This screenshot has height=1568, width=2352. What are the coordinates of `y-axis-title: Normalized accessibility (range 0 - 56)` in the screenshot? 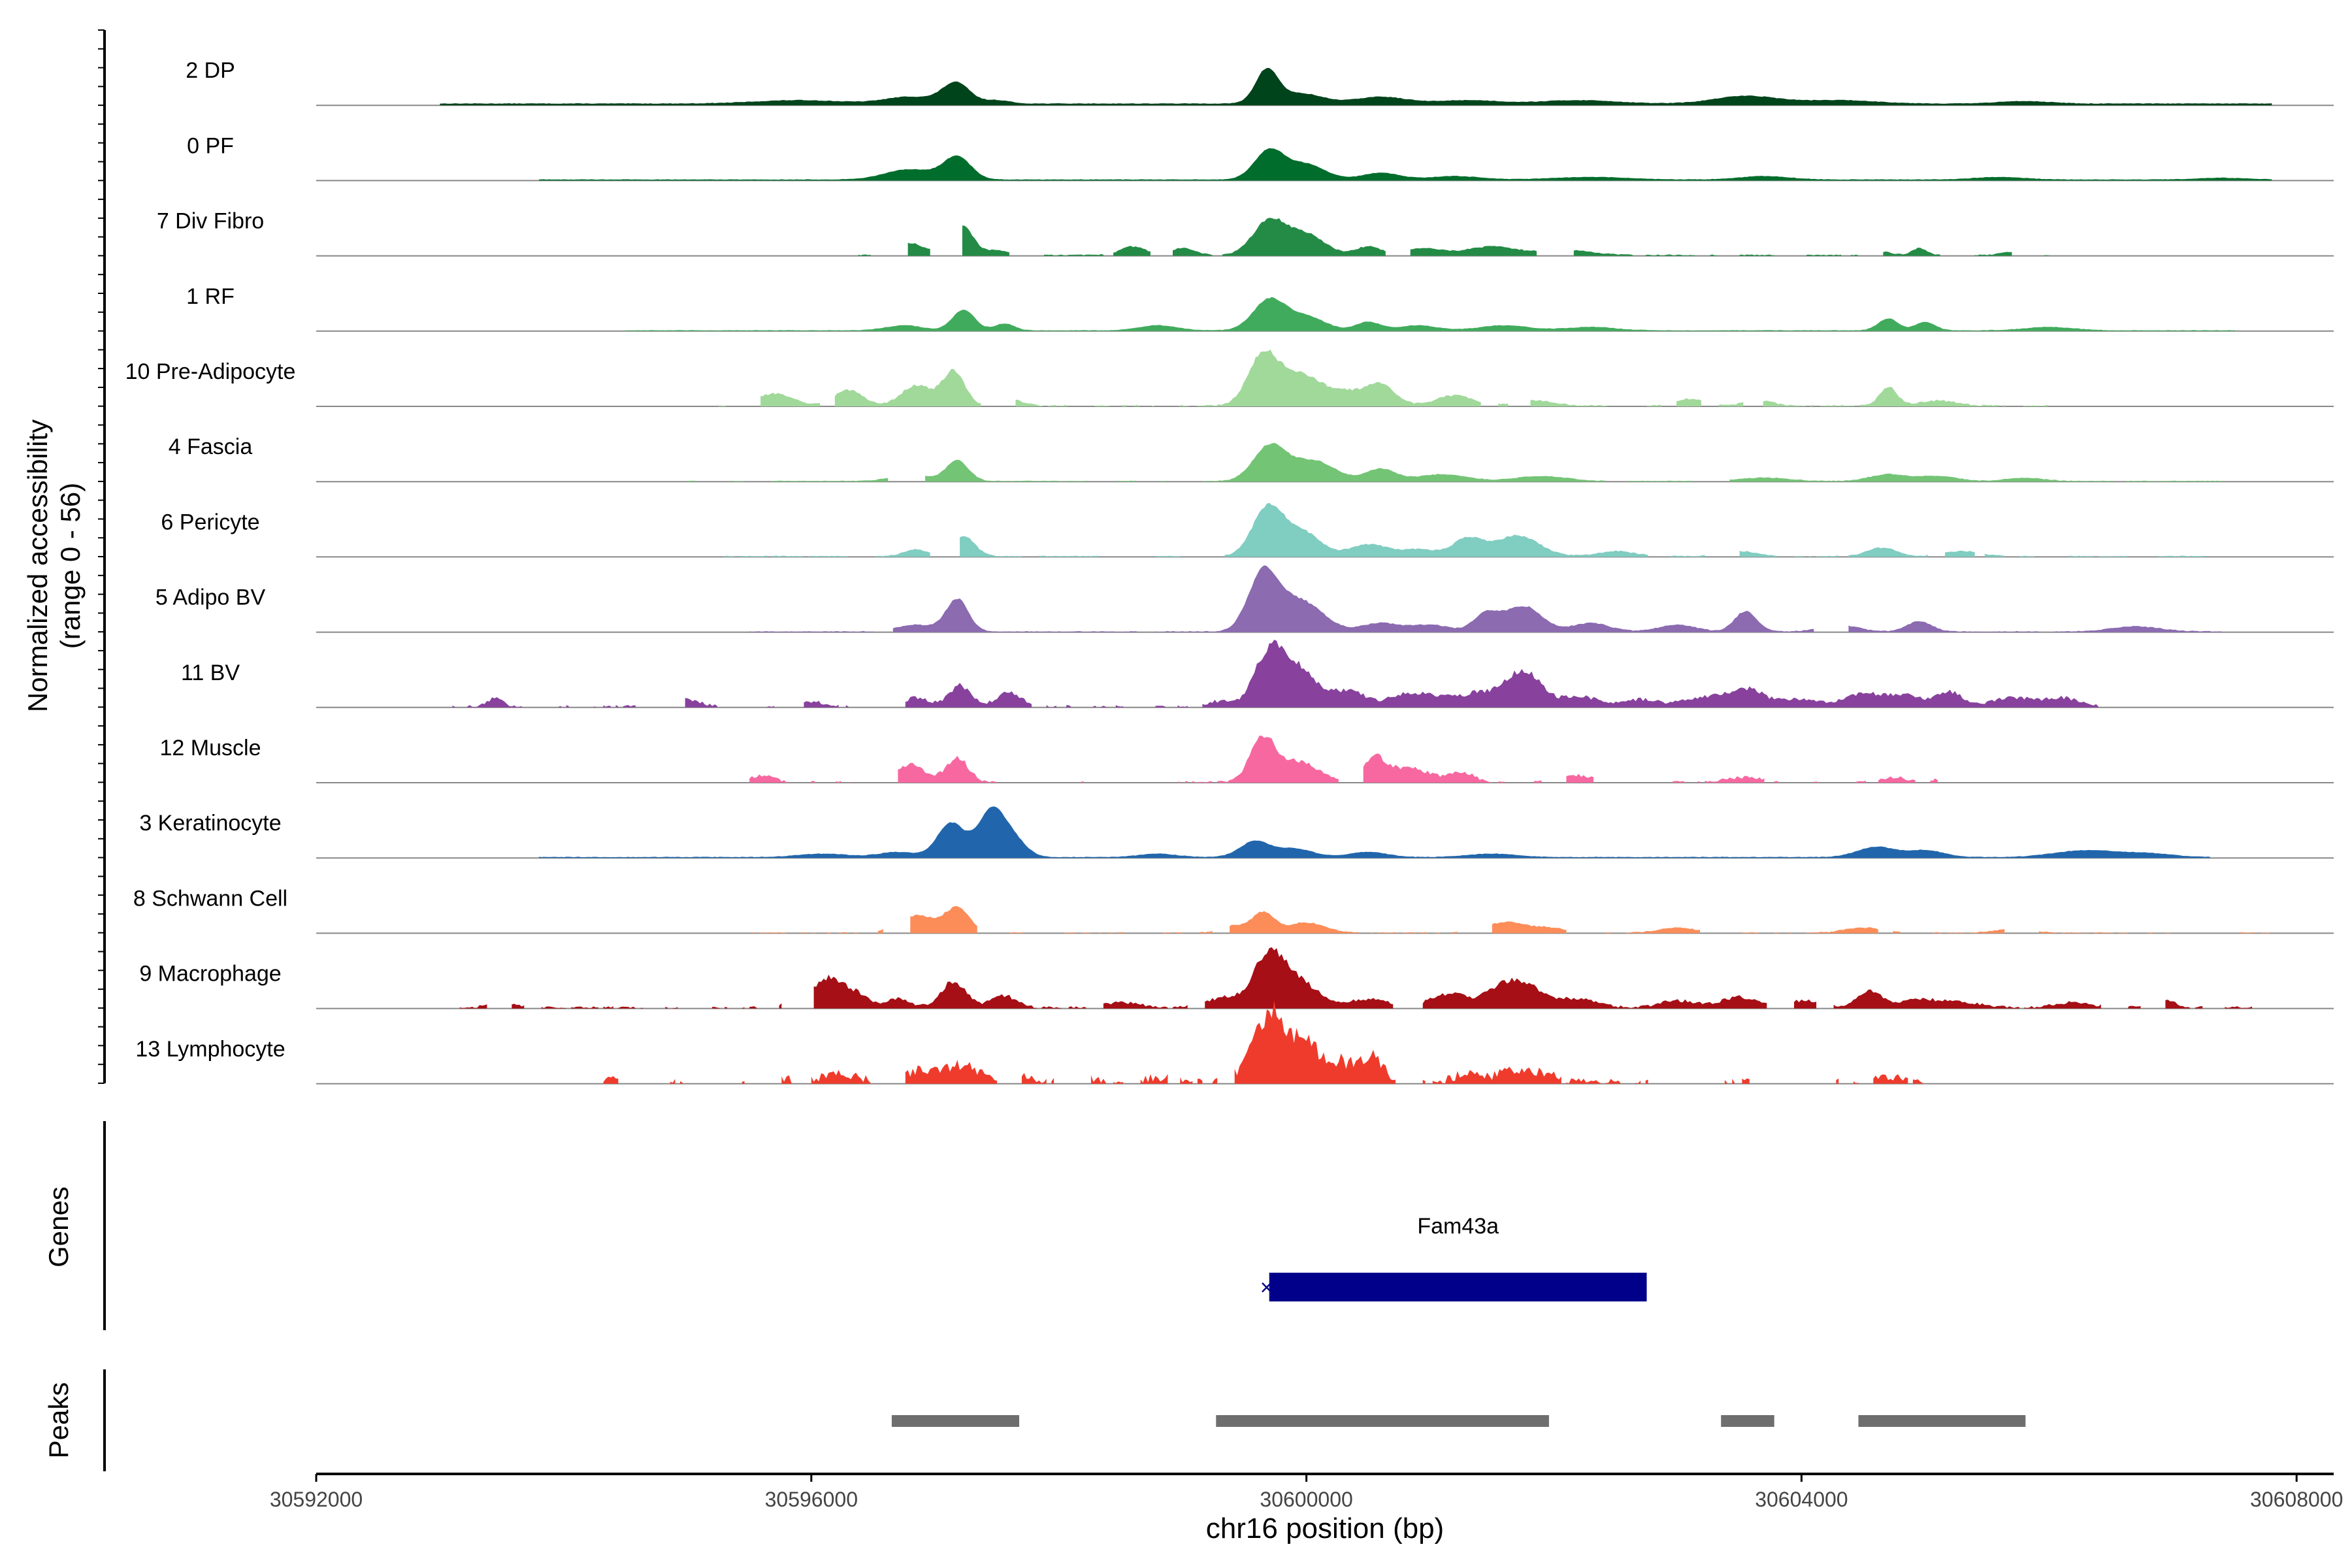 It's located at (54, 565).